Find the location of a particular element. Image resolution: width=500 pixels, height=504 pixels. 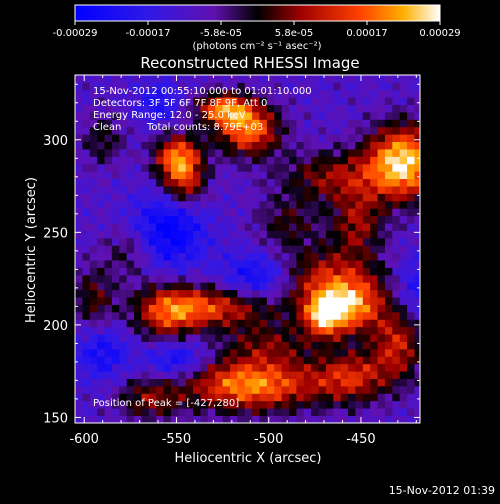

x-tick-label: -600 is located at coordinates (84, 439).